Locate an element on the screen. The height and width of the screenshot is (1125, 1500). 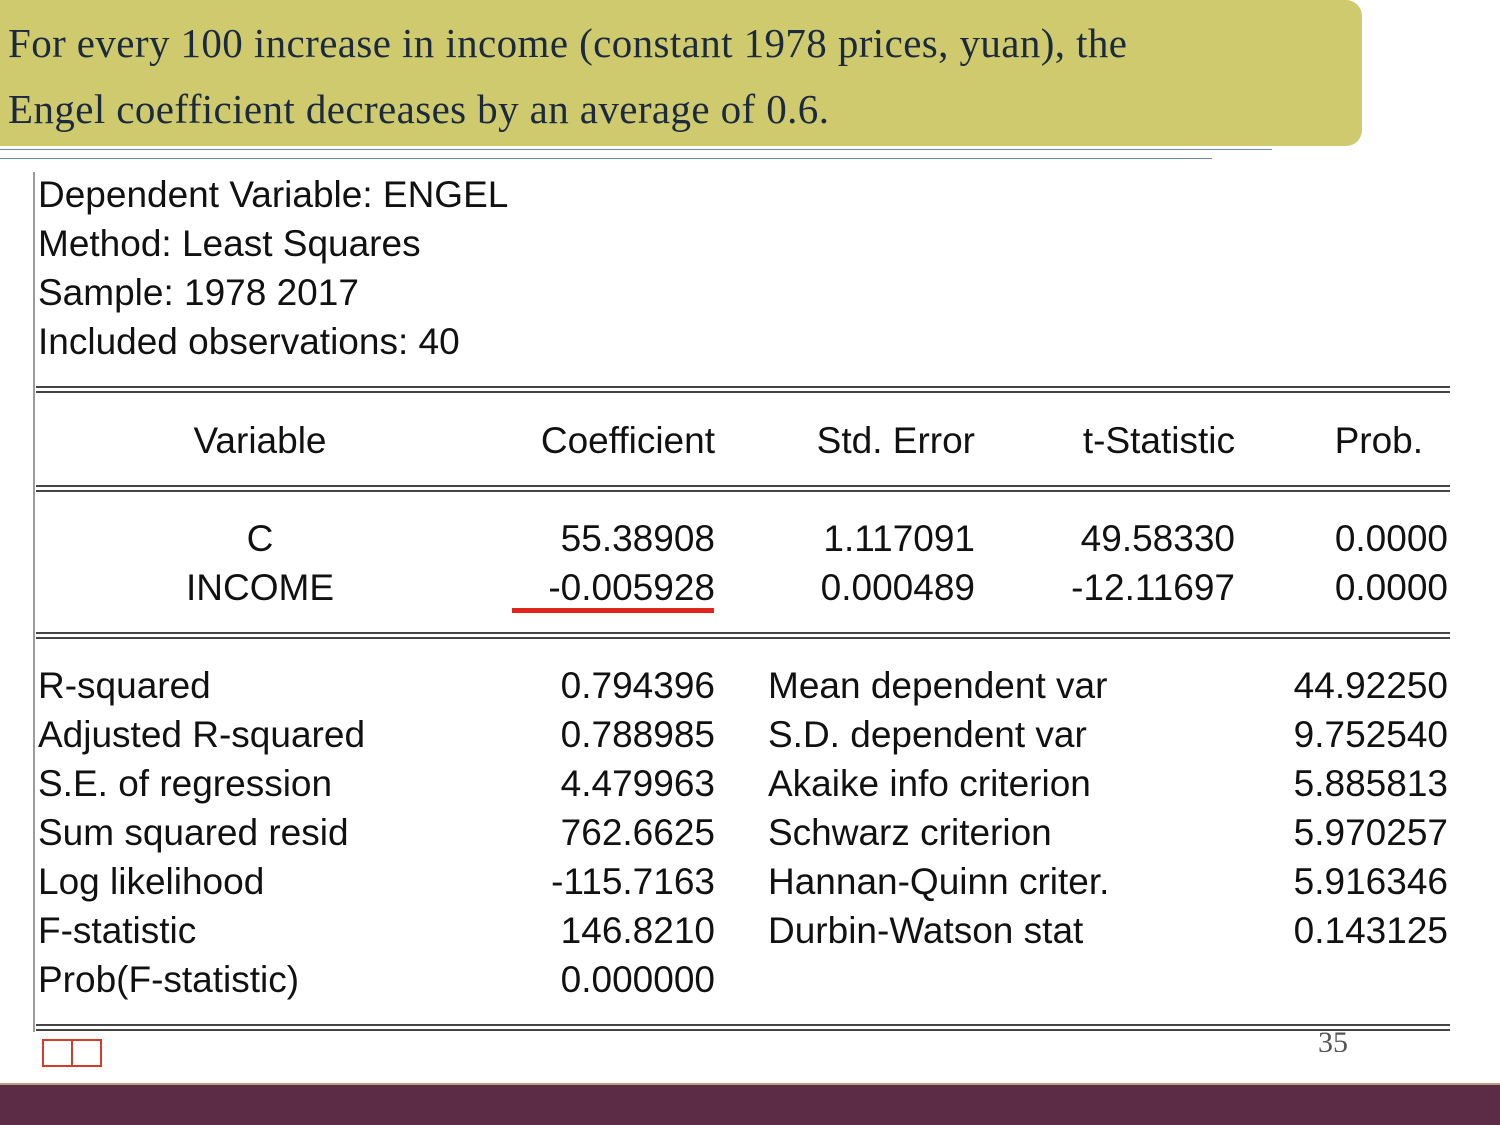
stat-label: S.E. of regression is located at coordinates (185, 783).